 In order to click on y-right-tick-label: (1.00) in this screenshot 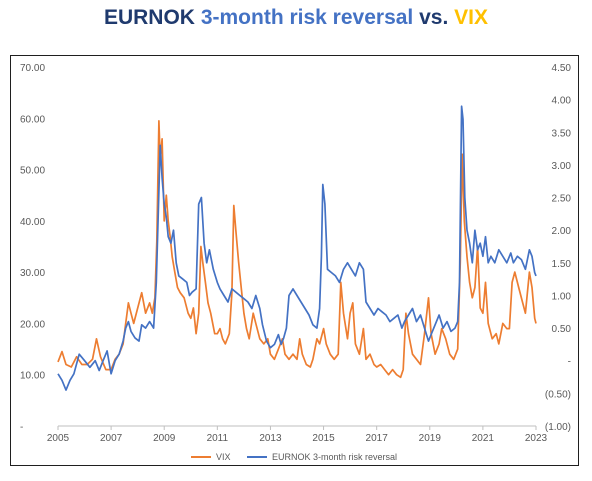, I will do `click(558, 427)`.